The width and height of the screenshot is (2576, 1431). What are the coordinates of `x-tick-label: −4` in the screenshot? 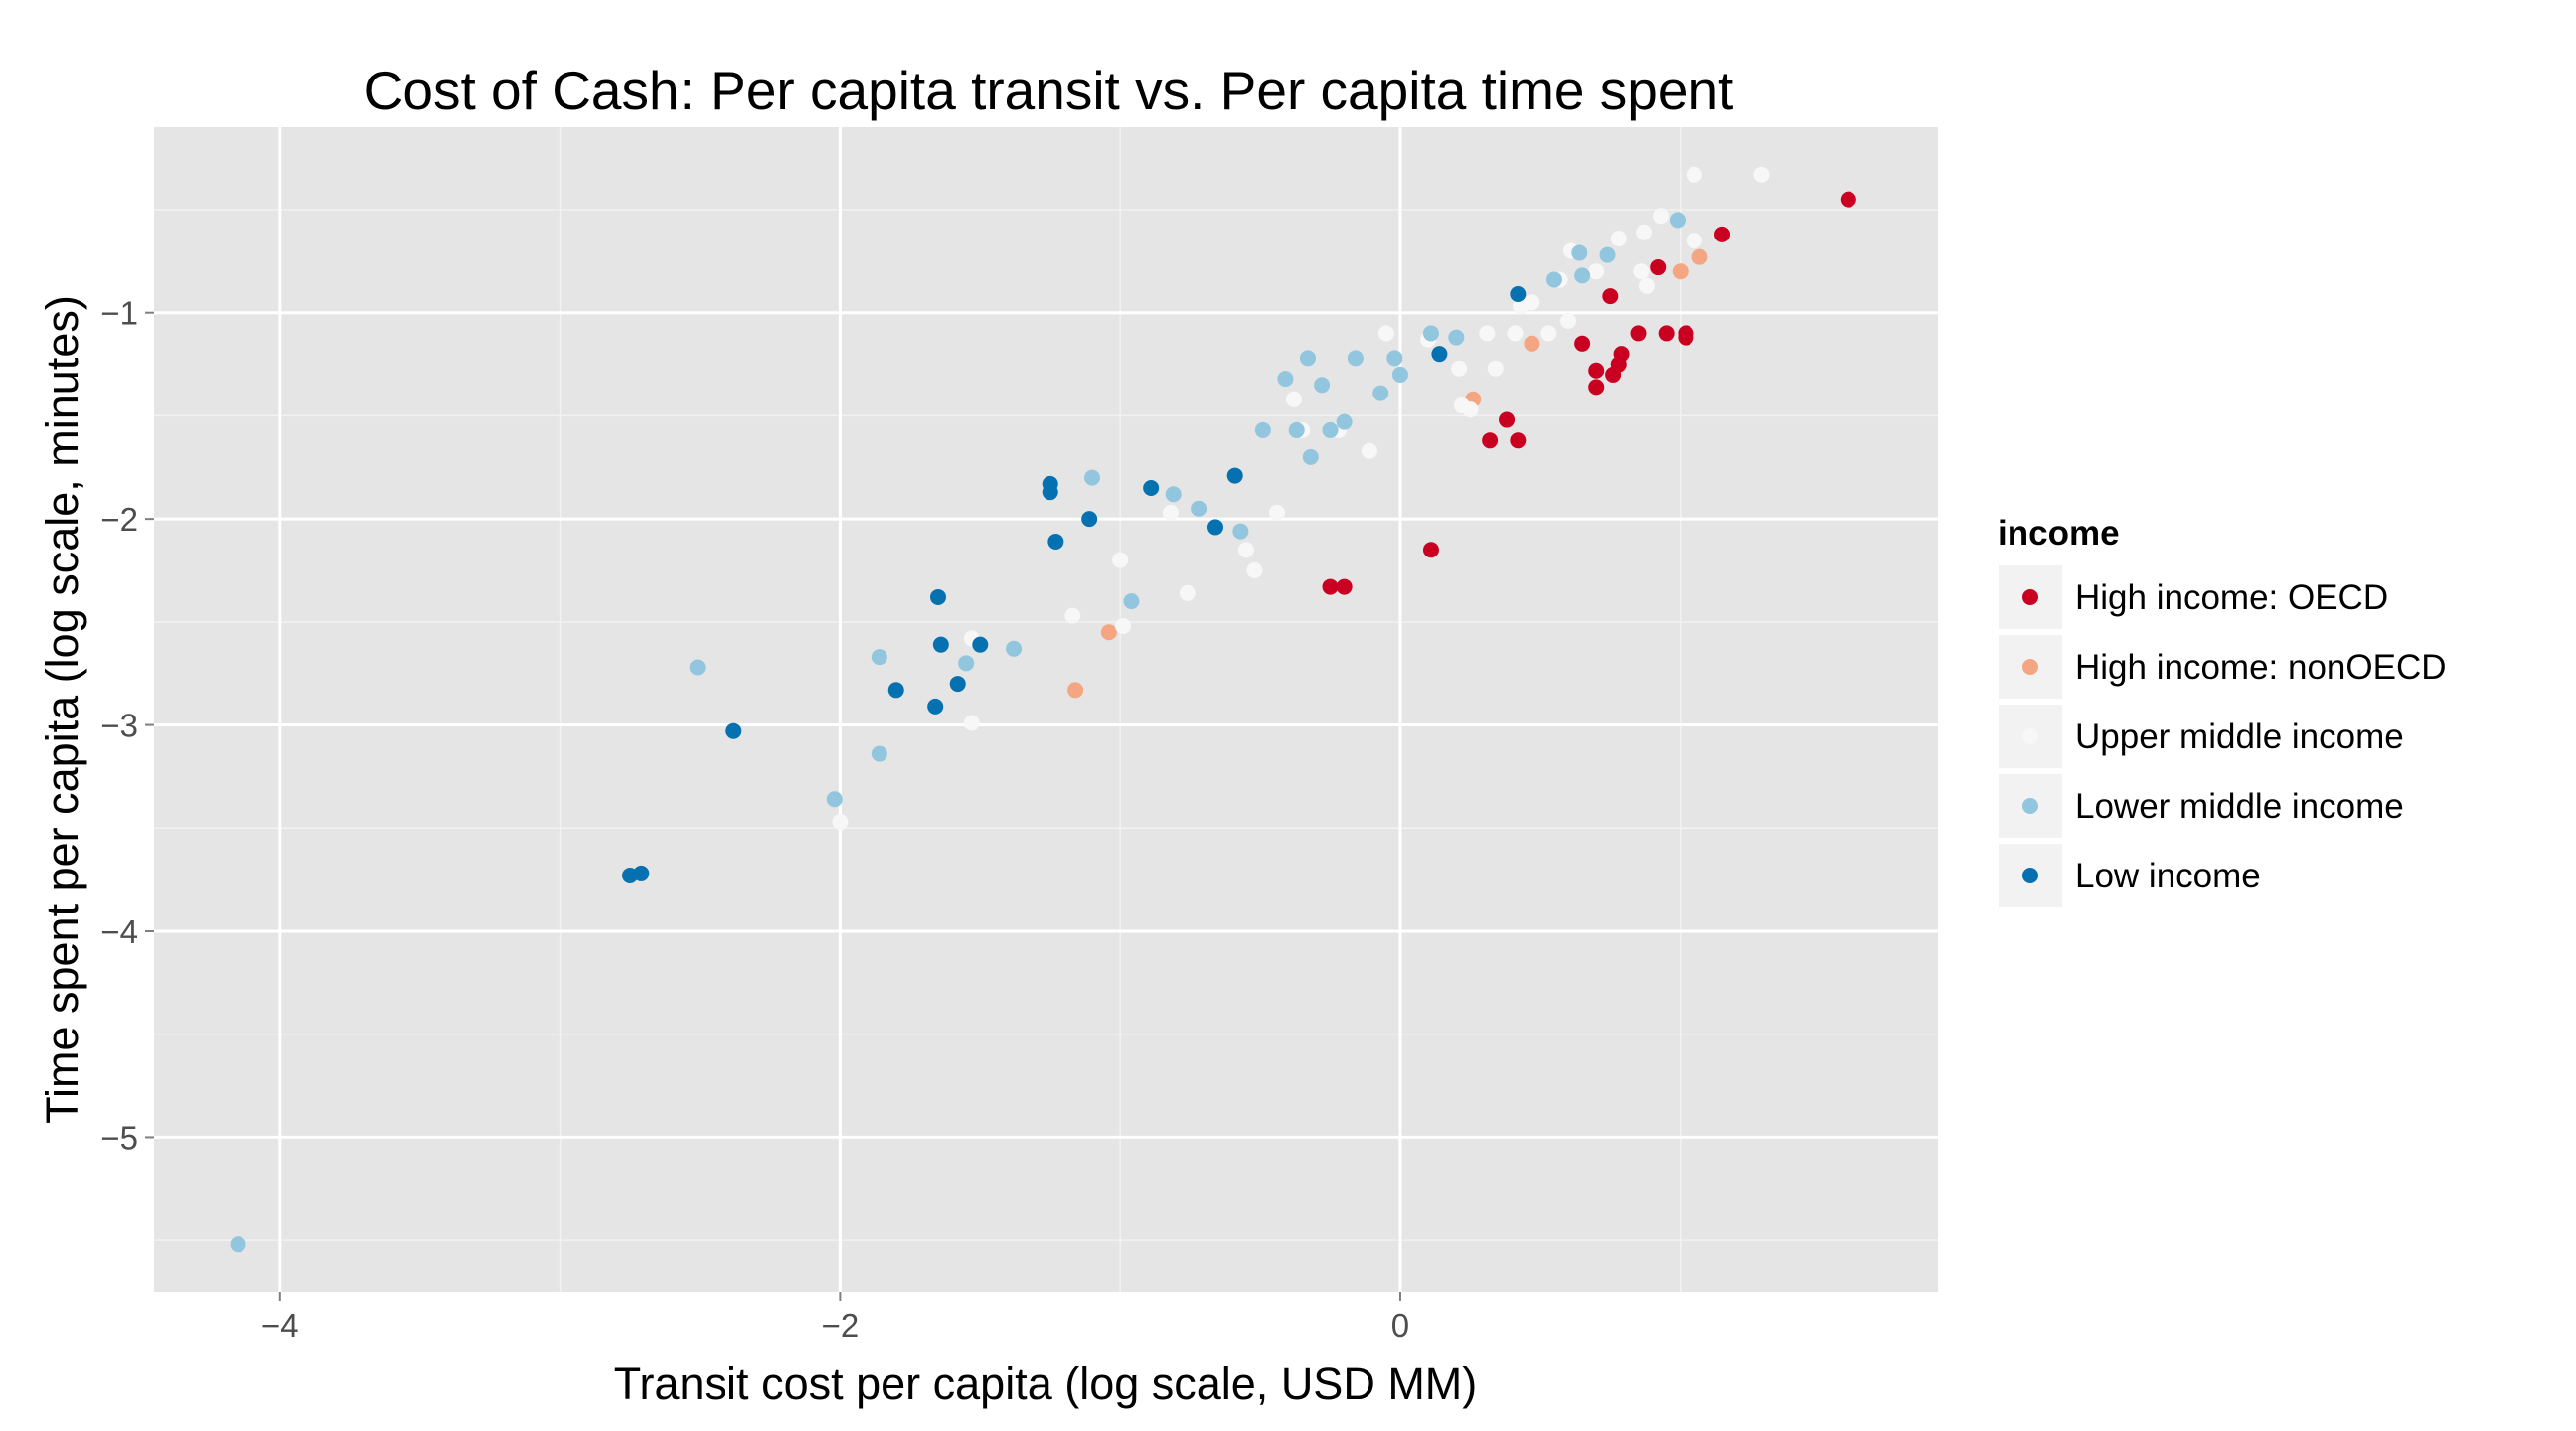 It's located at (280, 1325).